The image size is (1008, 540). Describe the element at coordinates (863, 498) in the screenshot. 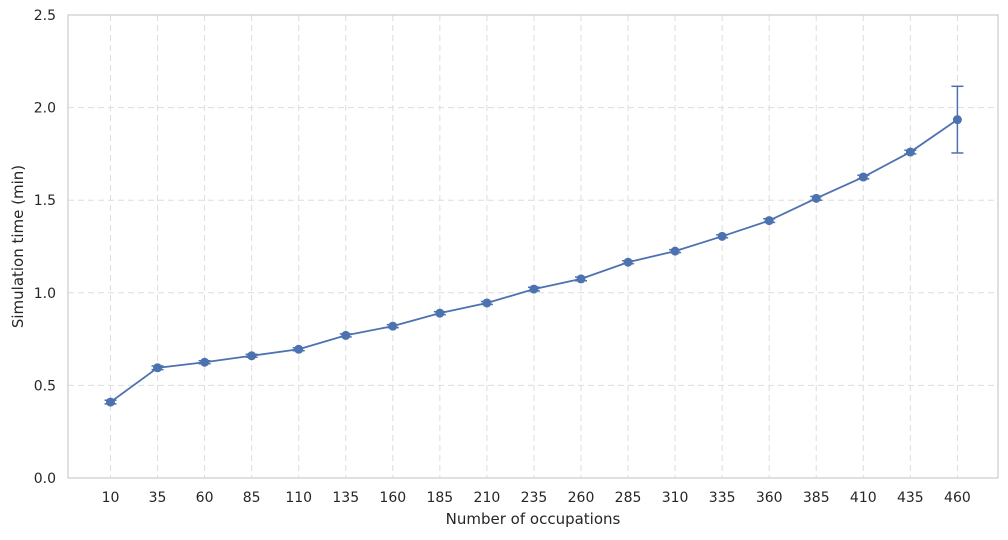

I see `x-tick-label: 410` at that location.